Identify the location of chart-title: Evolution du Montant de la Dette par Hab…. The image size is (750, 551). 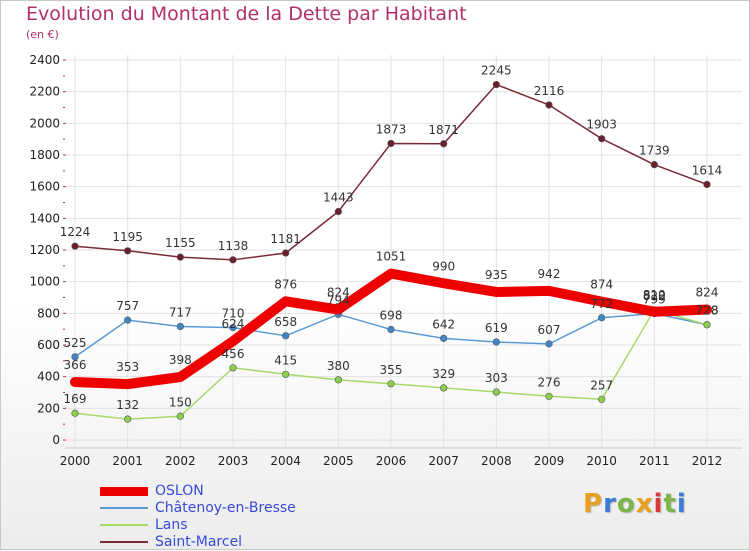
(246, 14).